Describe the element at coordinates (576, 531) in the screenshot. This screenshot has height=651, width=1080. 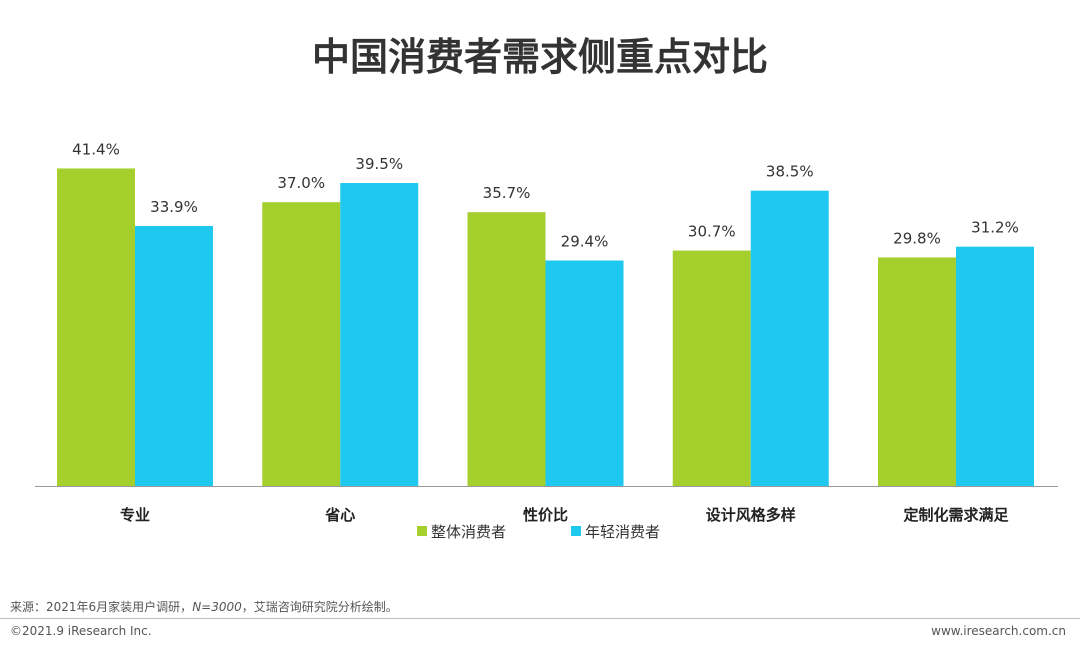
I see `legend-swatch-young` at that location.